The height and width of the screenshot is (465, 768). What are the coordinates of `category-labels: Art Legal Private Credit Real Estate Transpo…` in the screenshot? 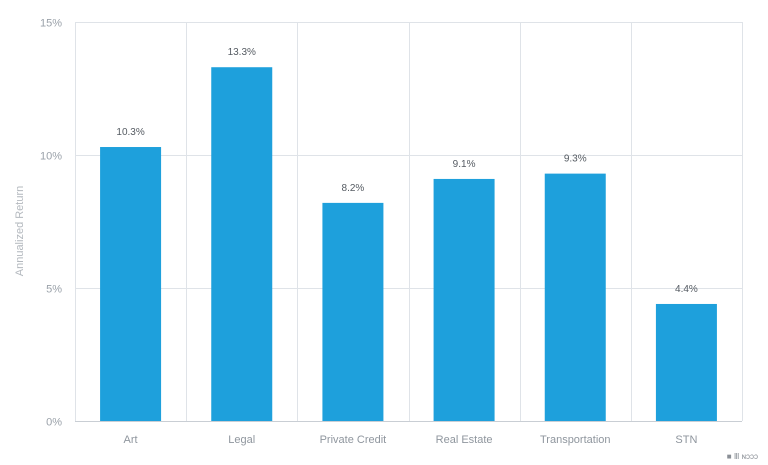 It's located at (411, 440).